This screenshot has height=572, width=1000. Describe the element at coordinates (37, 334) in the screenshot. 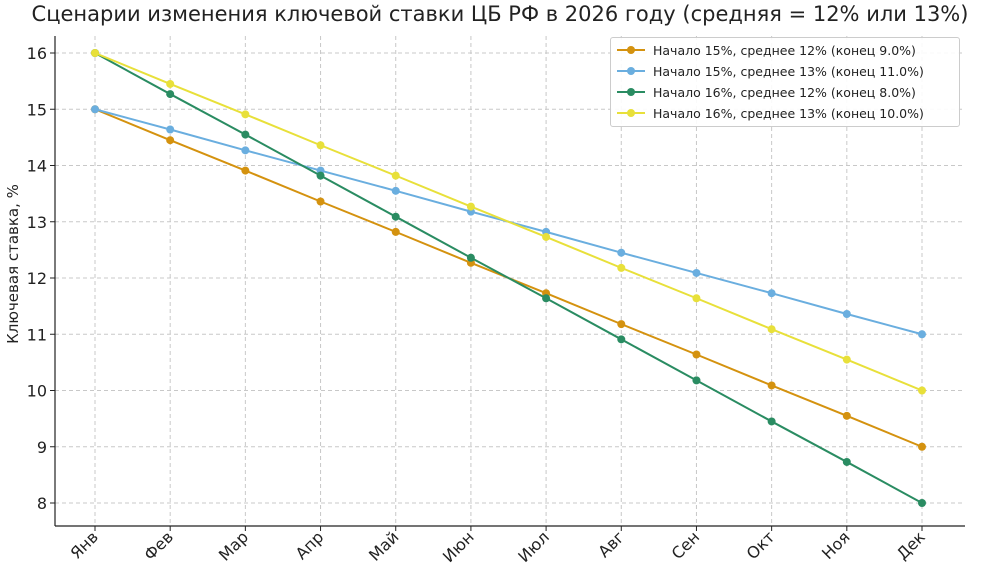

I see `y-tick-label: 11` at that location.